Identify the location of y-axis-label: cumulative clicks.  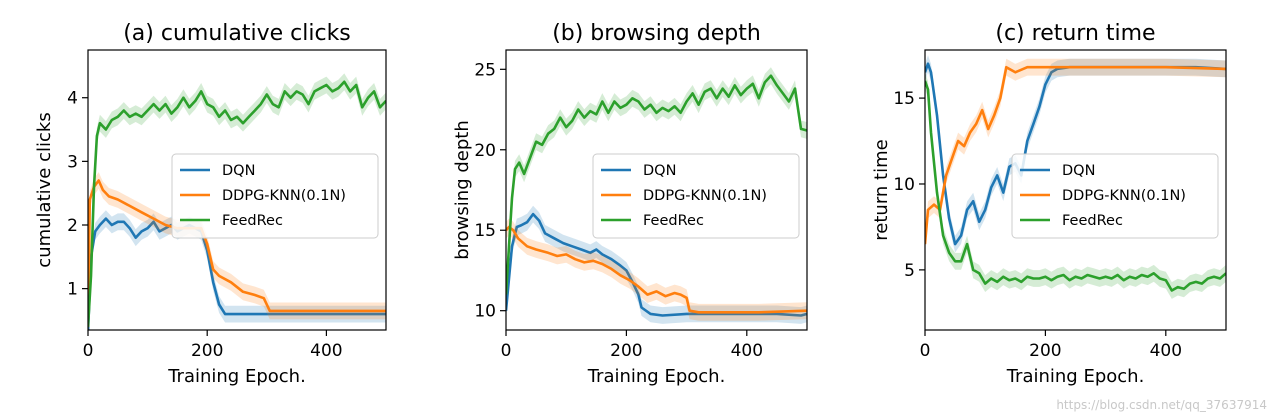
(44, 189).